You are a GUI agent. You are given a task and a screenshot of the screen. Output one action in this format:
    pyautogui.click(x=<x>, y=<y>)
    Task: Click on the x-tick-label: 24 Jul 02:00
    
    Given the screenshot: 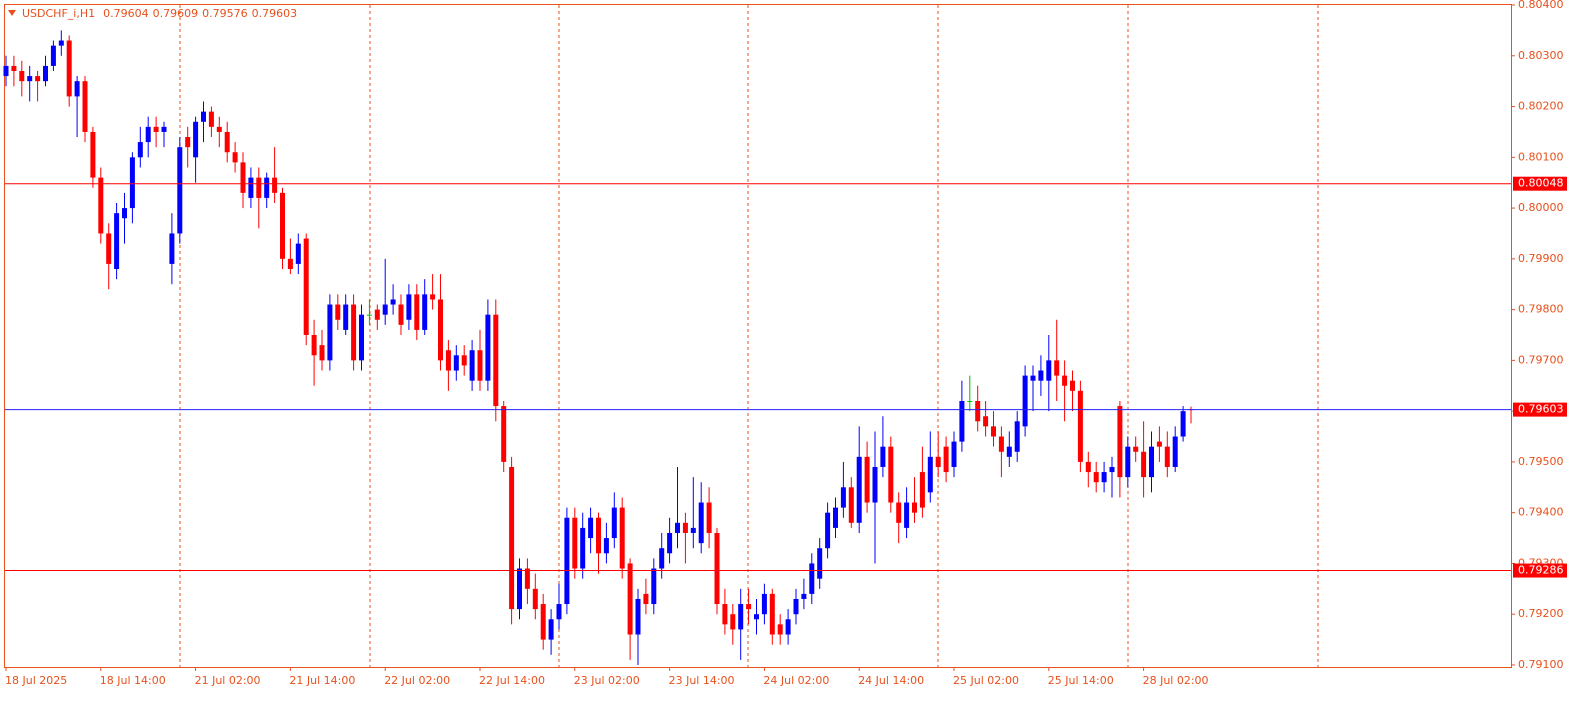 What is the action you would take?
    pyautogui.click(x=796, y=680)
    